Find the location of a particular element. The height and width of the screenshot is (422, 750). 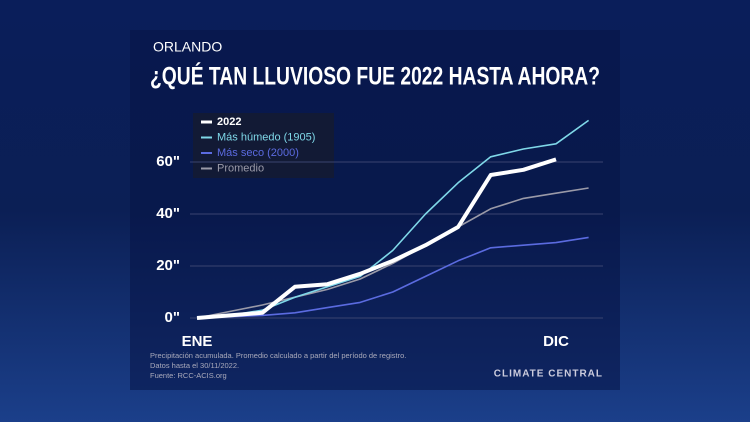

brand: CLIMATE CENTRAL is located at coordinates (548, 374).